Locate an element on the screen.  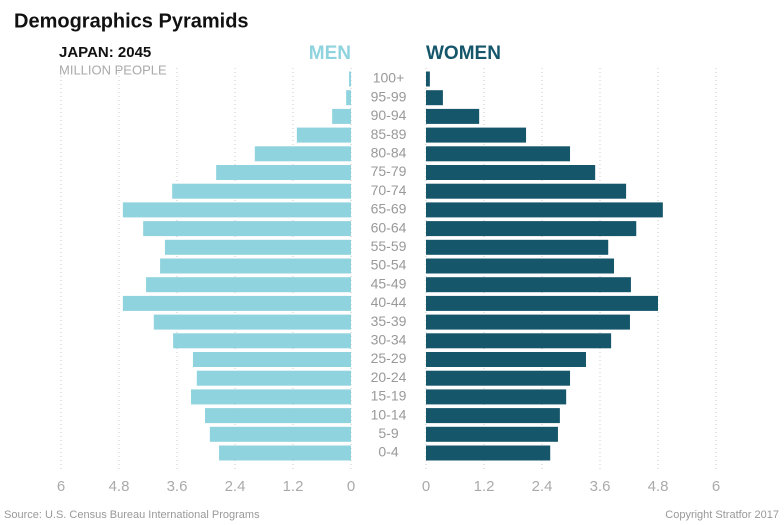
category-label: 35-39 is located at coordinates (389, 321).